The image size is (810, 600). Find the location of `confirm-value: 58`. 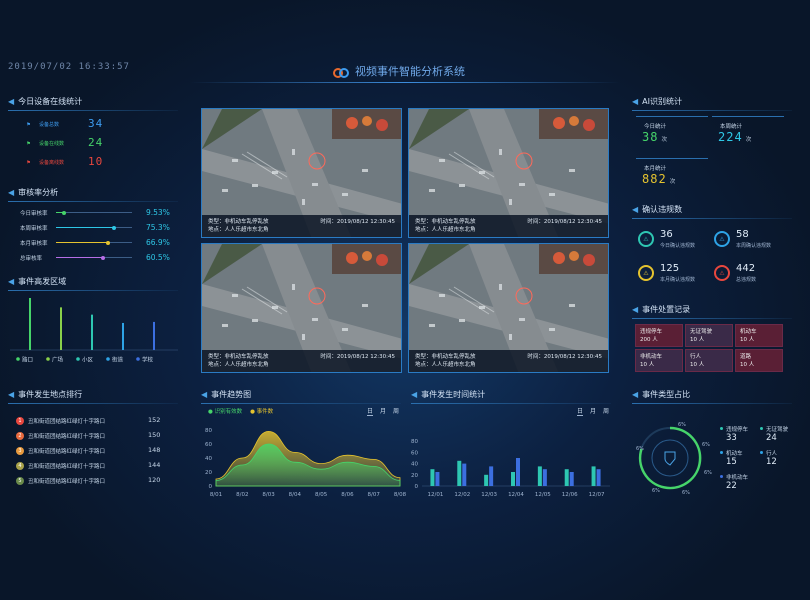

confirm-value: 58 is located at coordinates (742, 234).